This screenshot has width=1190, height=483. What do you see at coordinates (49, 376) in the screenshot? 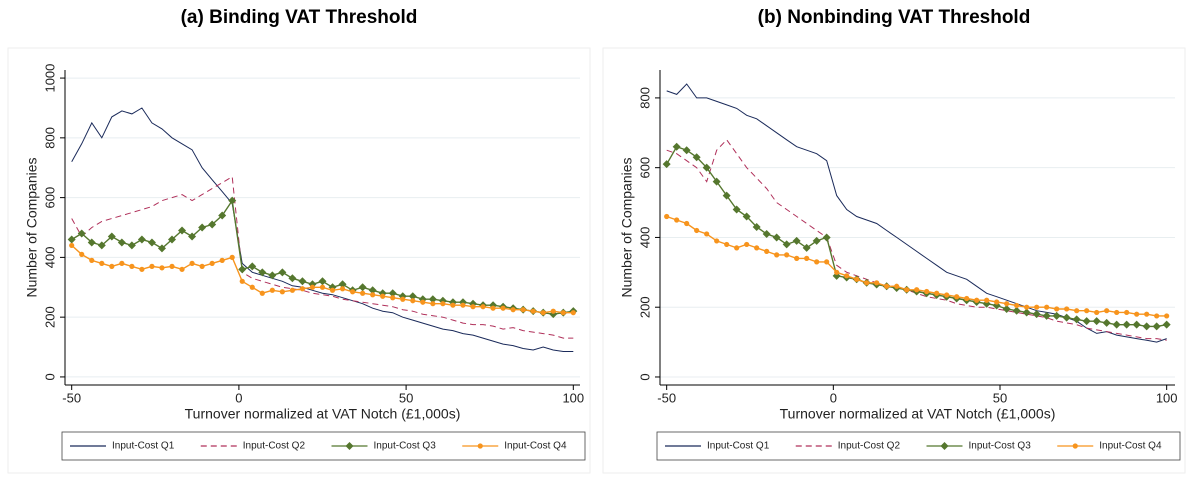
I see `y-tick-label: 0` at bounding box center [49, 376].